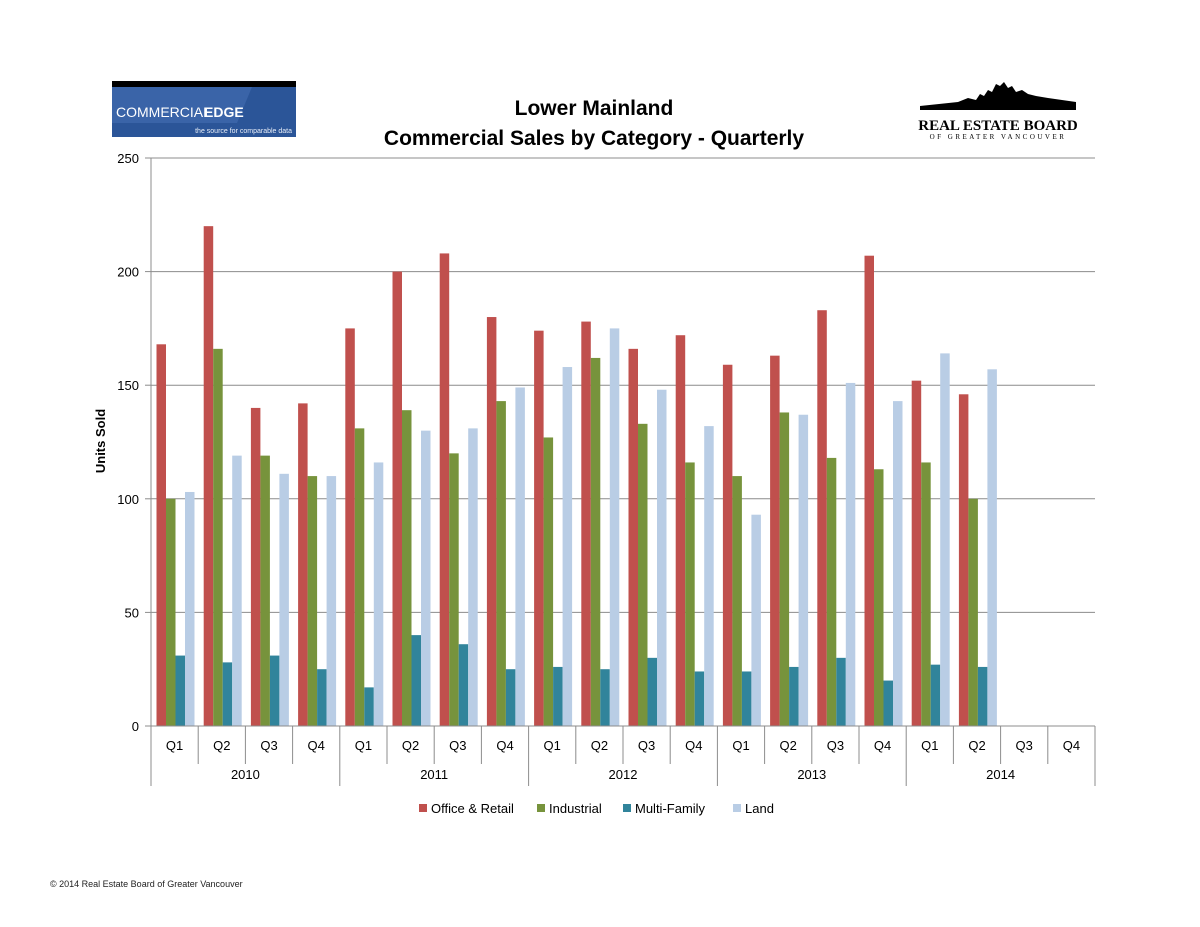 This screenshot has height=927, width=1200. What do you see at coordinates (1000, 774) in the screenshot?
I see `x-year-label: 2014` at bounding box center [1000, 774].